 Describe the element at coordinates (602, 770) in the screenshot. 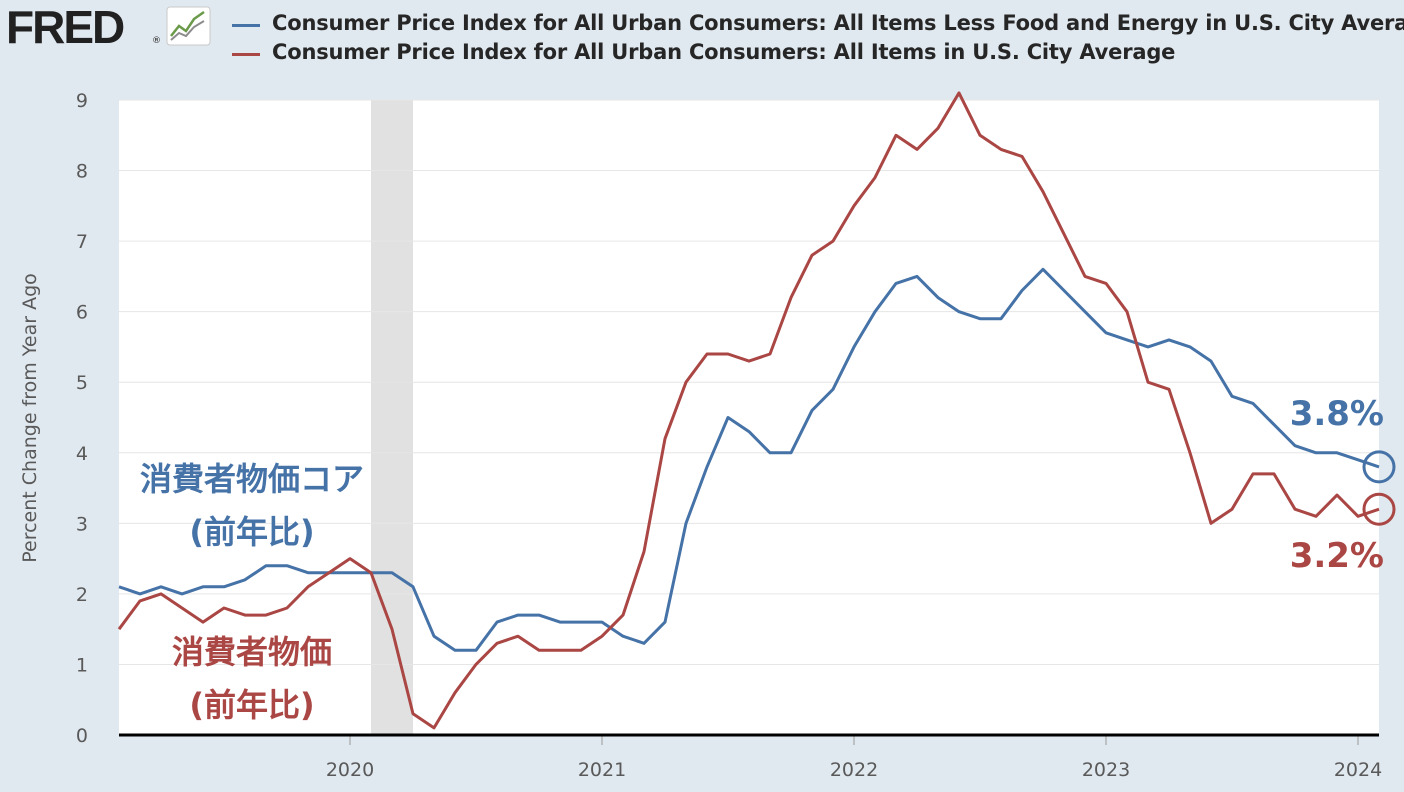

I see `x-tick-label: 2021` at that location.